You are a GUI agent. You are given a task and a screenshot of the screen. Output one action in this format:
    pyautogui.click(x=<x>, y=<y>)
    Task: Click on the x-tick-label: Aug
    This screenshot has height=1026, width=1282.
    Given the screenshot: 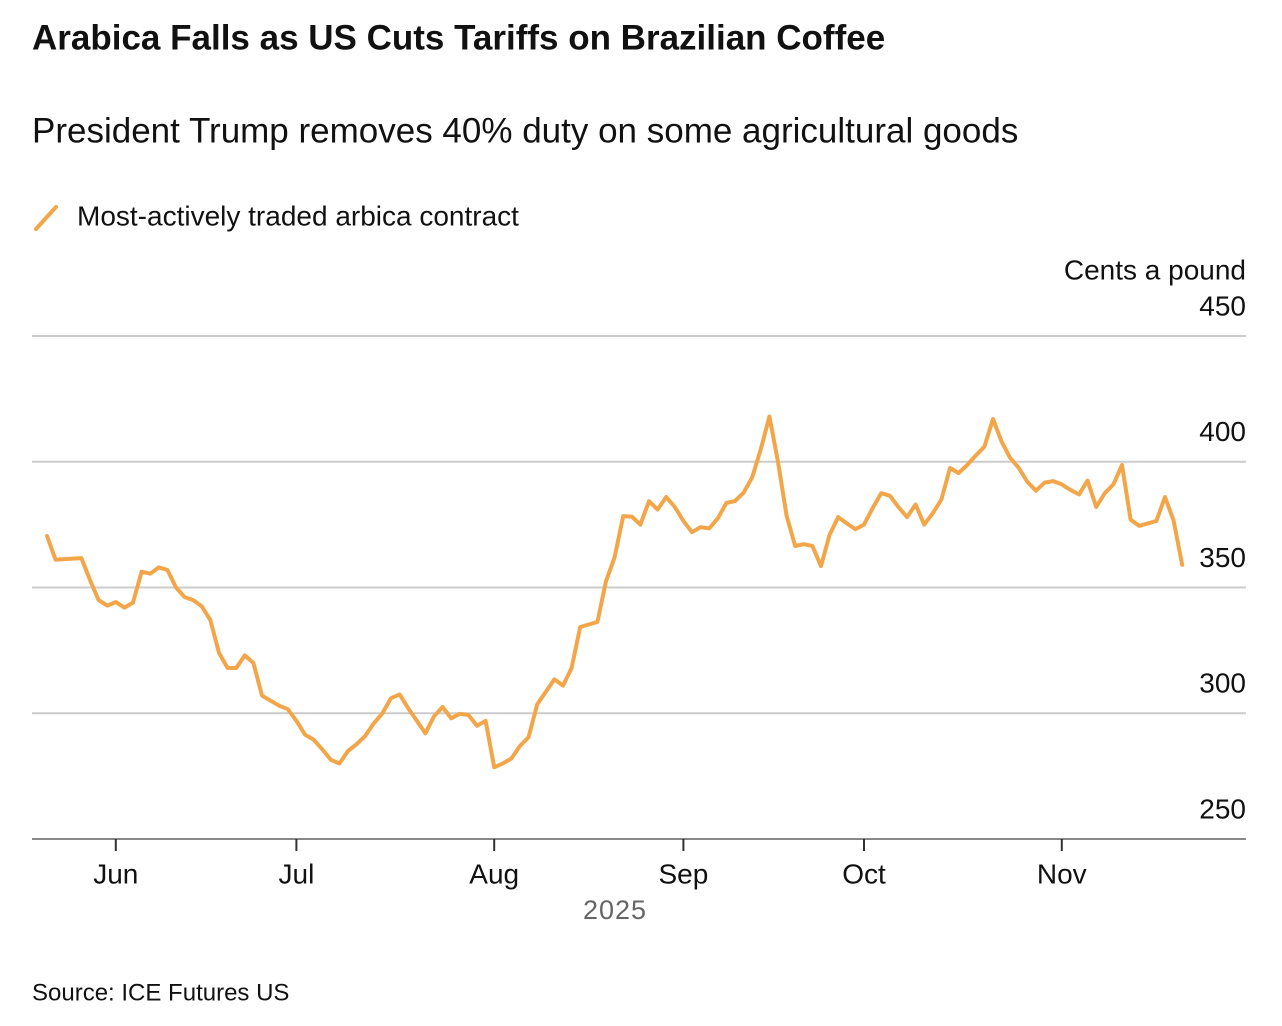 What is the action you would take?
    pyautogui.click(x=494, y=873)
    